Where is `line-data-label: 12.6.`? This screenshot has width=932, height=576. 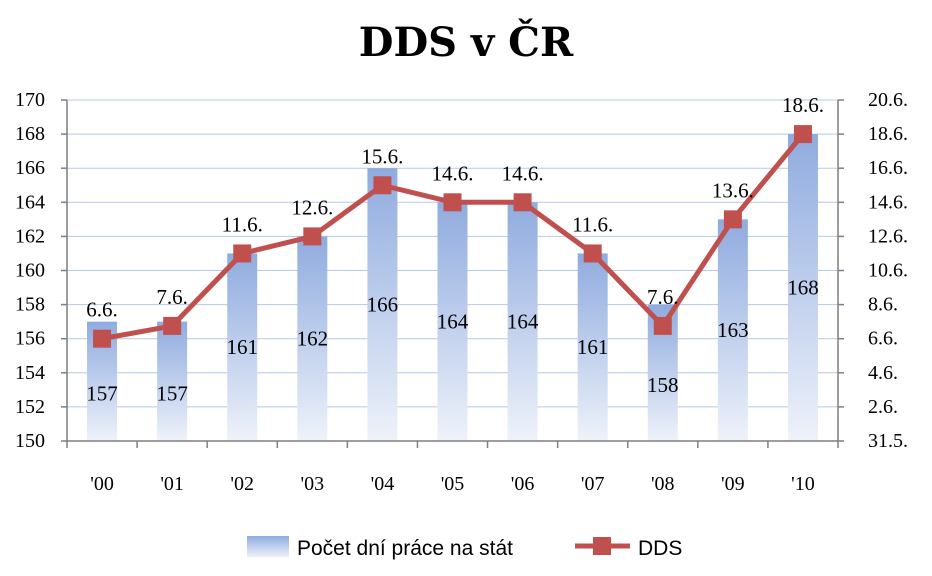 line-data-label: 12.6. is located at coordinates (312, 207).